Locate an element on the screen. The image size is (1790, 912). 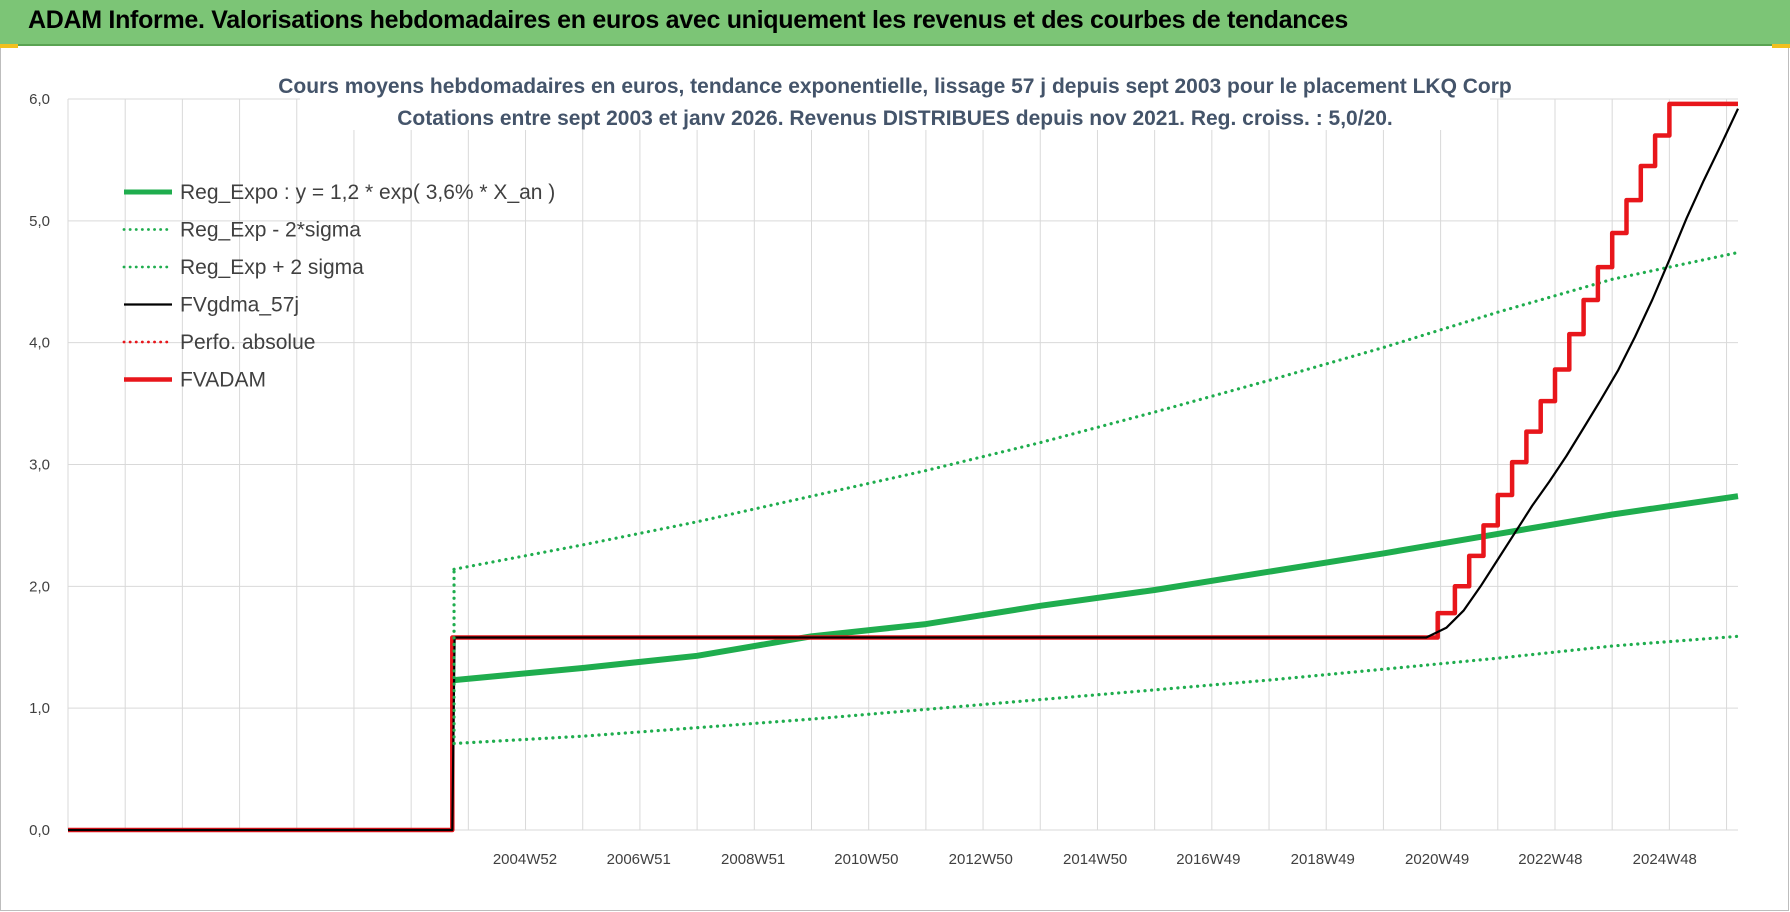
legend-label: Reg_Expo : y = 1,2 * exp( 3,6% * X_an ) is located at coordinates (367, 192).